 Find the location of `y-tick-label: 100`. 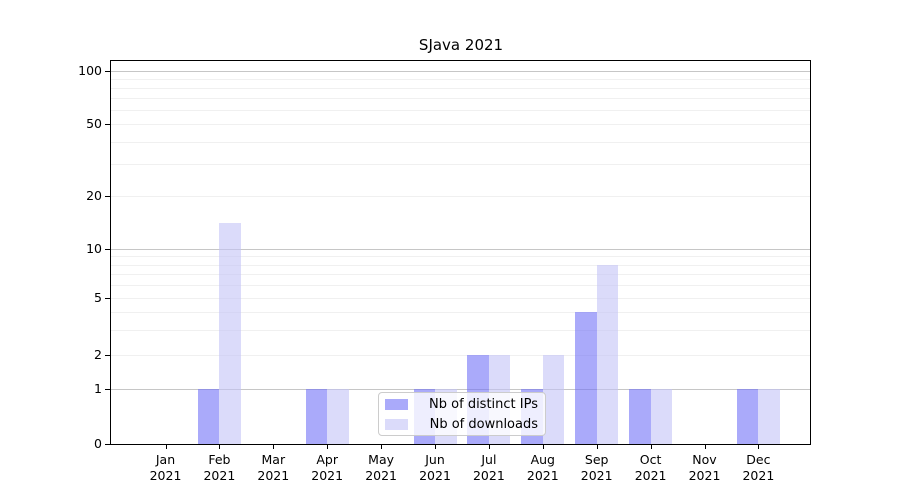

y-tick-label: 100 is located at coordinates (90, 70).